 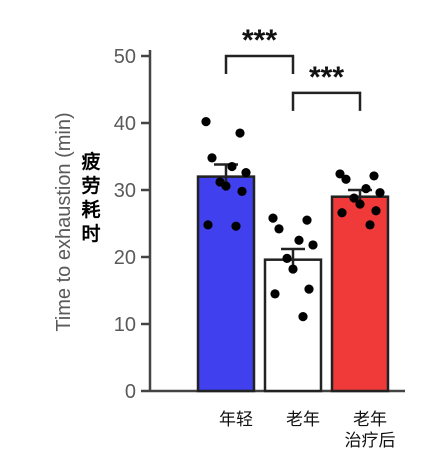 What do you see at coordinates (132, 224) in the screenshot?
I see `y-ticks: 0 10 20 30 40 50` at bounding box center [132, 224].